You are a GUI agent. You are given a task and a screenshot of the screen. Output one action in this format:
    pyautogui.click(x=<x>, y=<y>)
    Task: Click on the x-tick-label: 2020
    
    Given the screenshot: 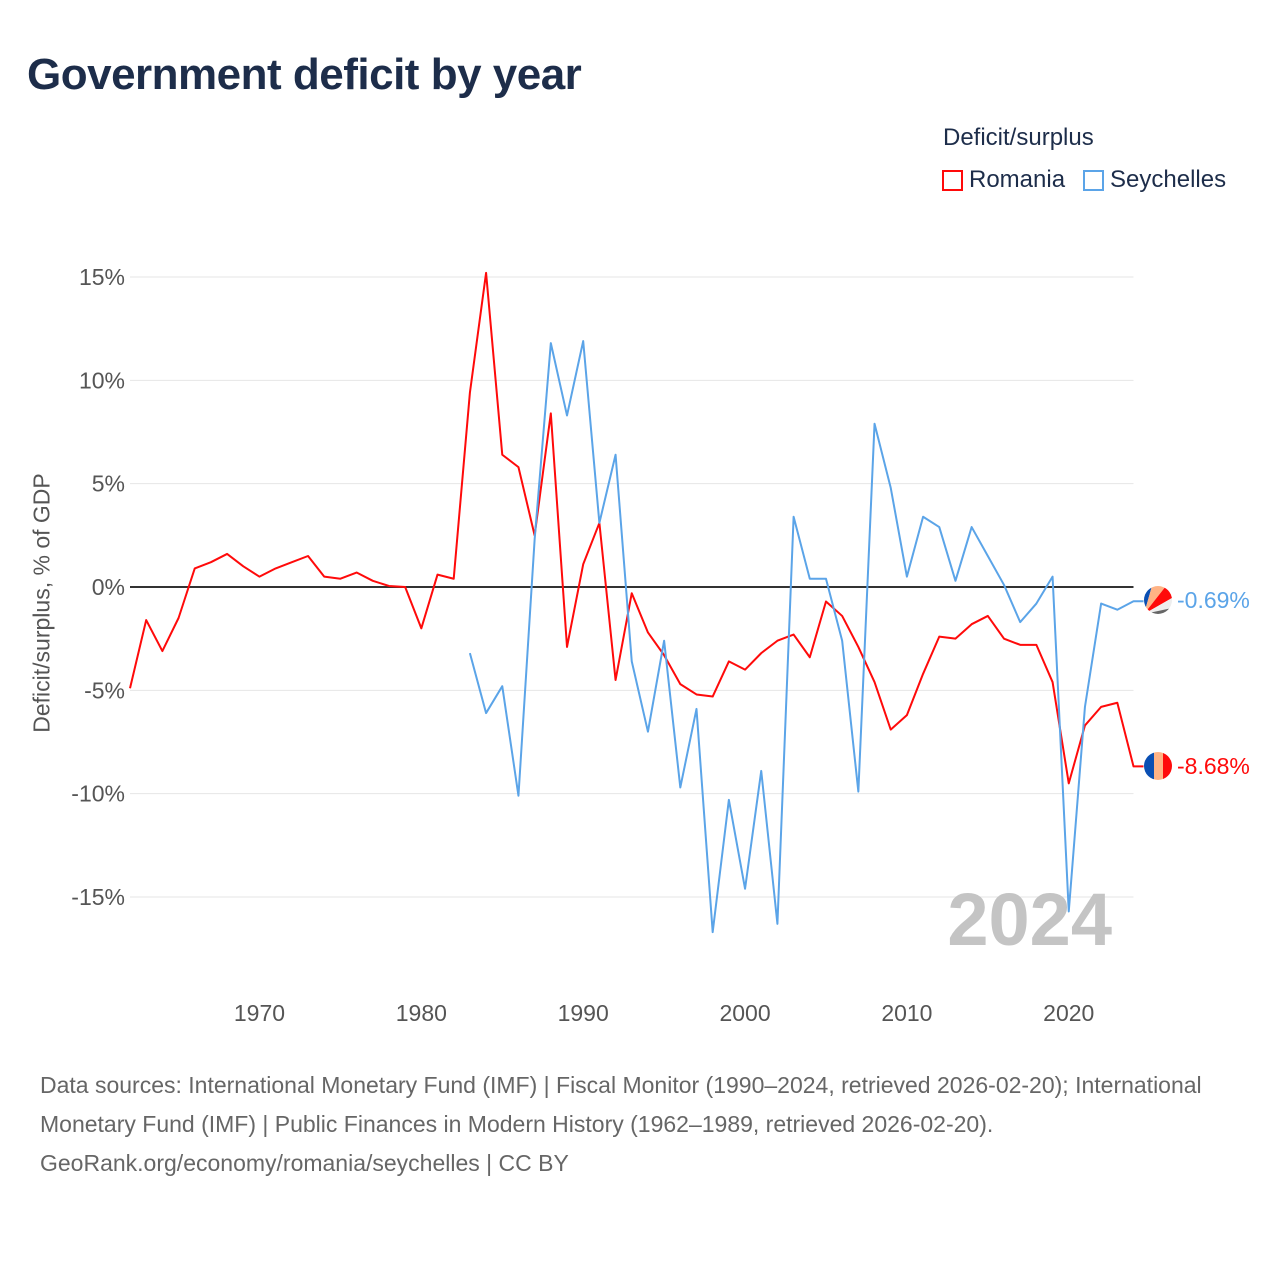 What is the action you would take?
    pyautogui.click(x=1068, y=1013)
    